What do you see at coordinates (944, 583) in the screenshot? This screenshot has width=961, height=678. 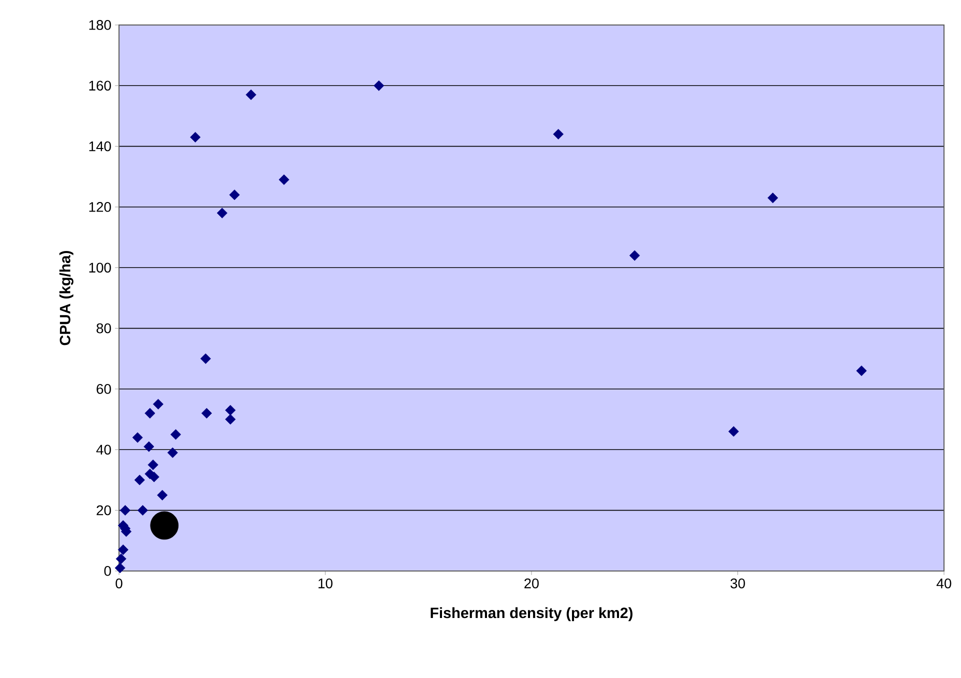 I see `x-tick-label: 40` at bounding box center [944, 583].